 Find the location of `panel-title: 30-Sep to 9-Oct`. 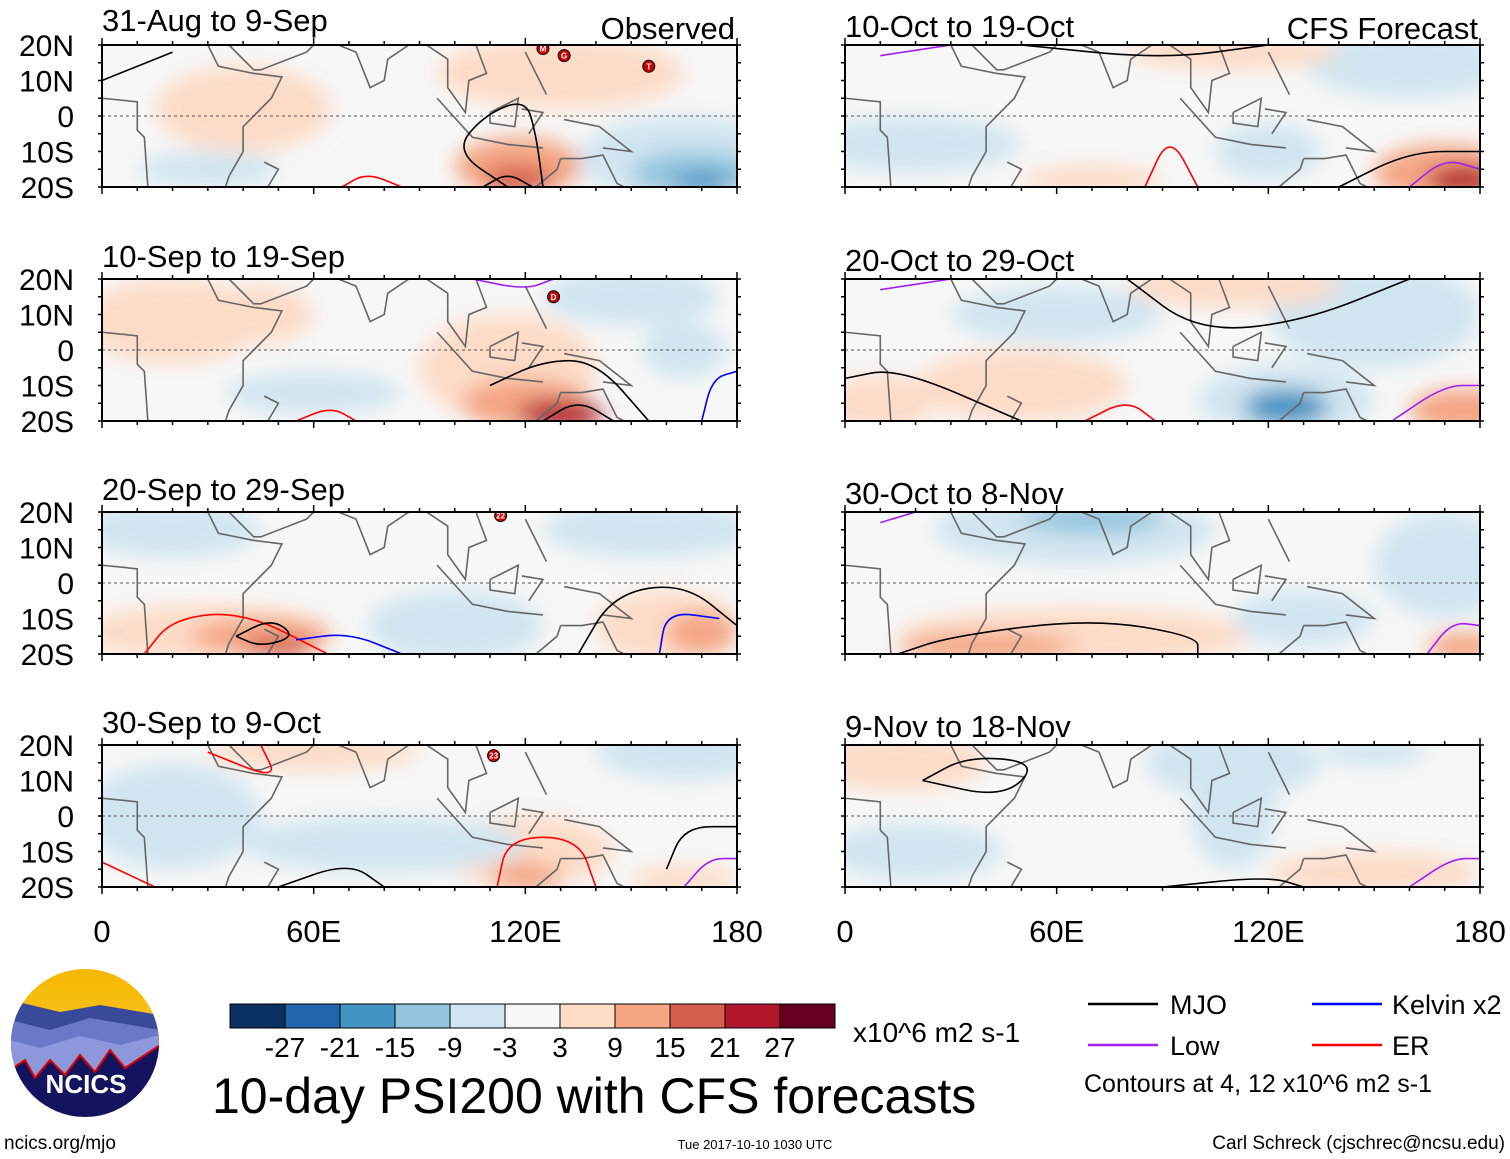

panel-title: 30-Sep to 9-Oct is located at coordinates (211, 722).